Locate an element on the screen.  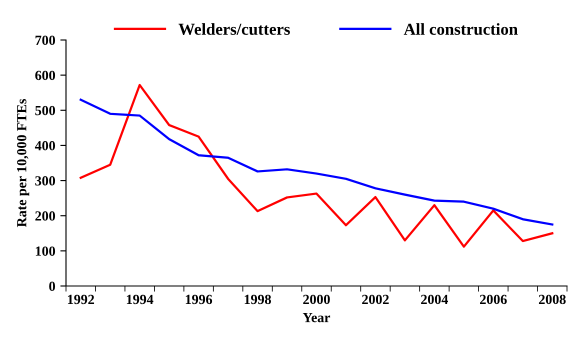
x-tick-label: 2008 is located at coordinates (552, 299).